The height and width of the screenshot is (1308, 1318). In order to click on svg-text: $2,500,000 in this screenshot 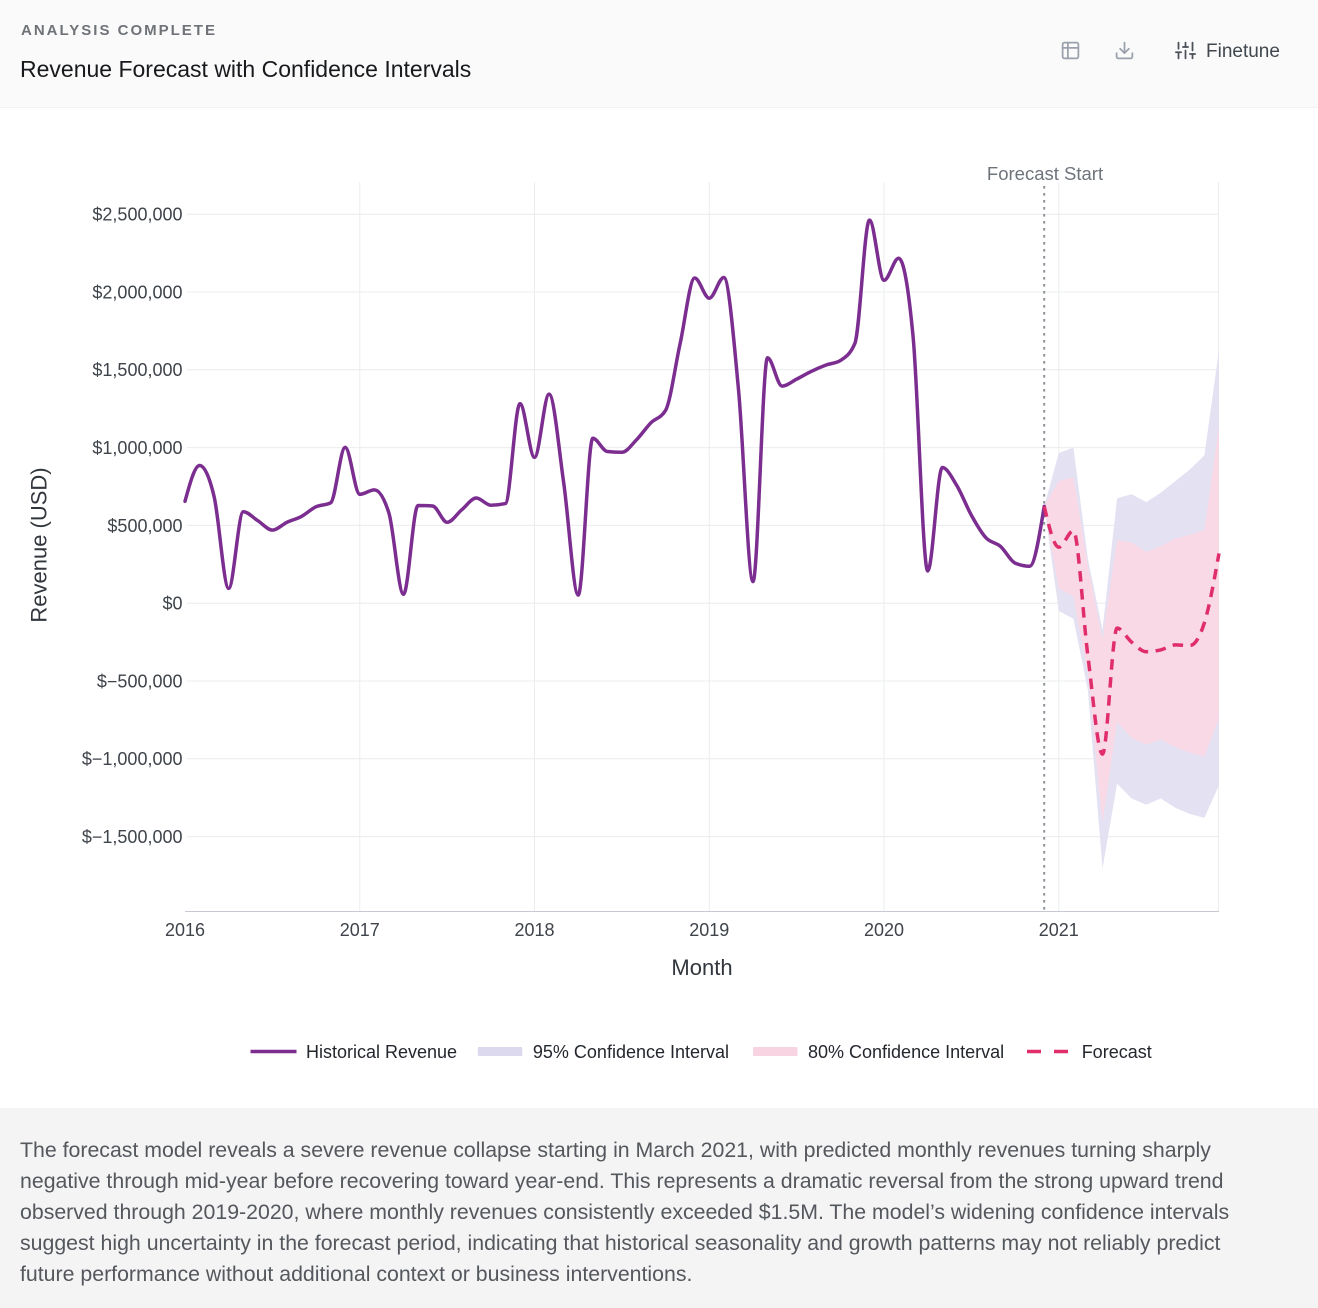, I will do `click(137, 215)`.